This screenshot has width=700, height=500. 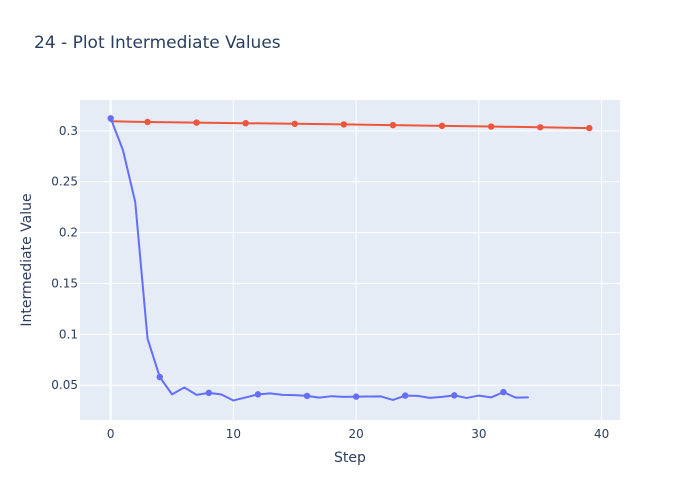 I want to click on x-tick-label: 0, so click(x=111, y=434).